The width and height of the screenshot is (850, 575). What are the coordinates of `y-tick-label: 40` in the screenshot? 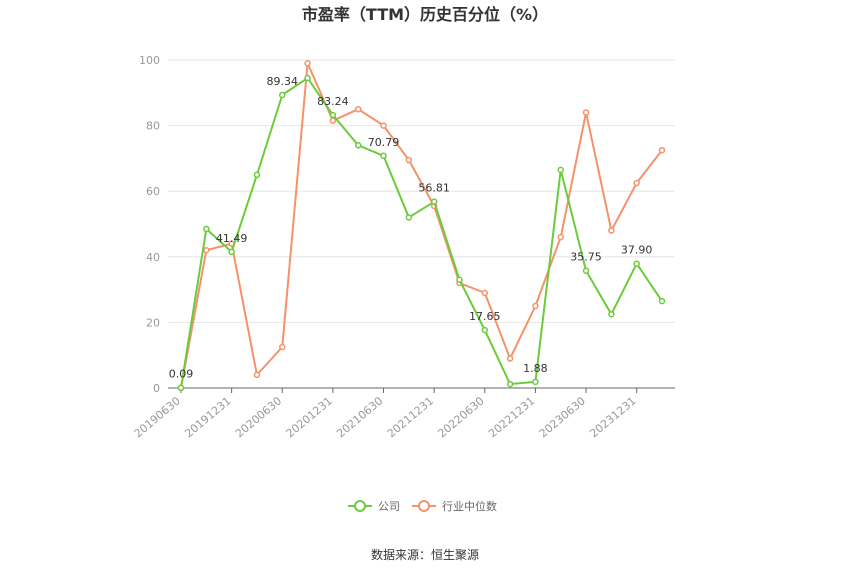 It's located at (153, 257).